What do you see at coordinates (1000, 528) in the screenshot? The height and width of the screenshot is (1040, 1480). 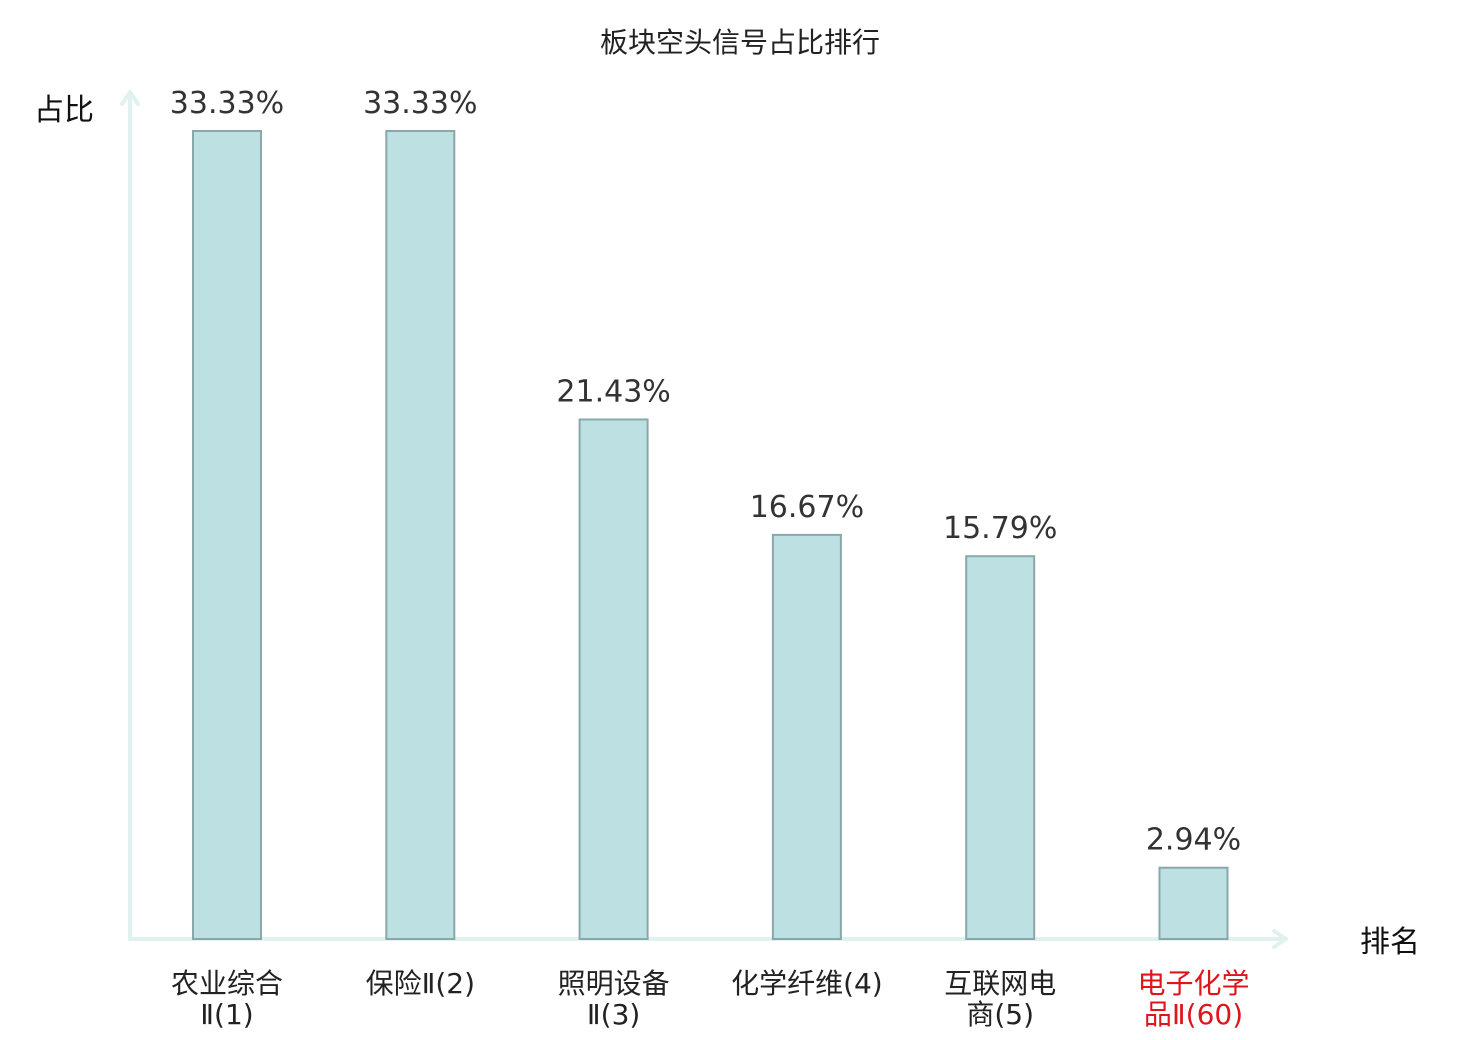 I see `bar-value-label: 15.79%` at bounding box center [1000, 528].